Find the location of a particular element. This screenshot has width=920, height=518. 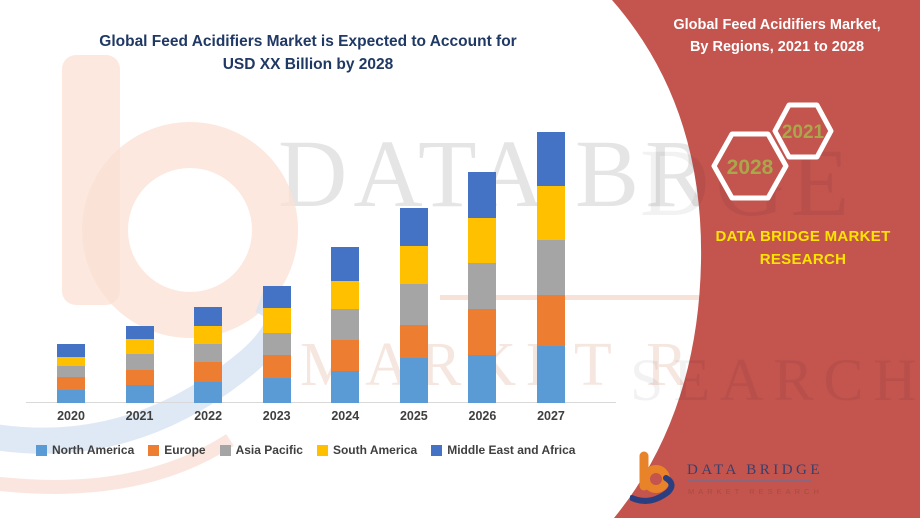

x-tick-label-2024: 2024 is located at coordinates (345, 416).